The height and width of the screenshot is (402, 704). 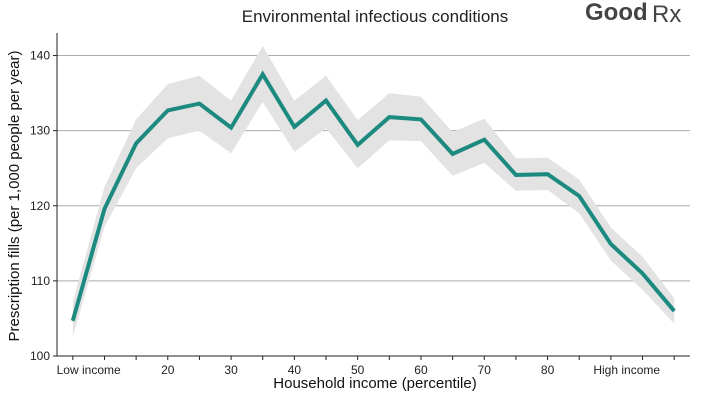 I want to click on x-tick-label: 80, so click(x=548, y=370).